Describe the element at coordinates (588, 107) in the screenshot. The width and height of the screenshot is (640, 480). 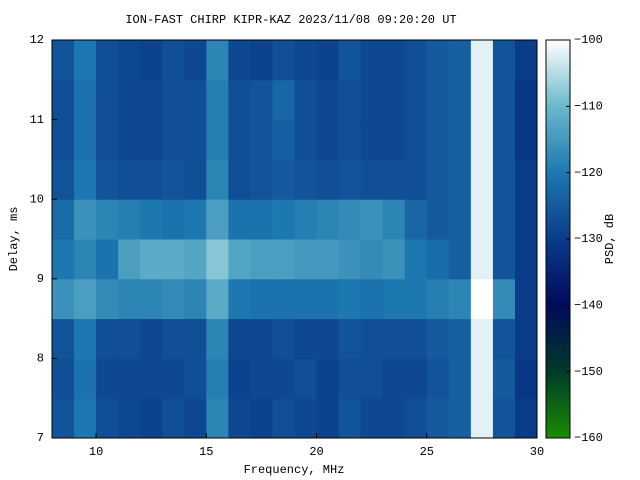
I see `colorbar-tick-label: −110` at that location.